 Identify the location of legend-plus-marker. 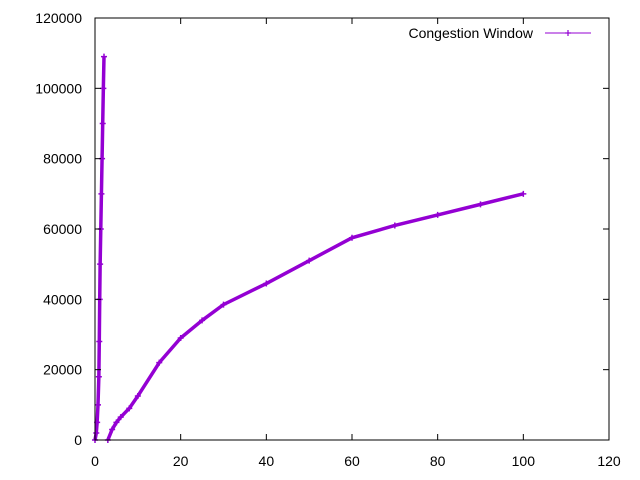
(568, 33).